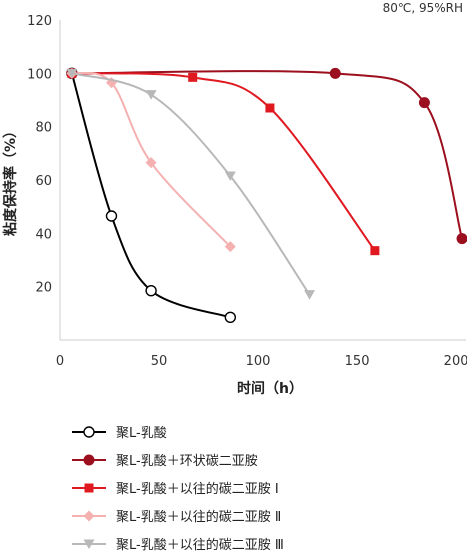 This screenshot has height=551, width=467. Describe the element at coordinates (43, 128) in the screenshot. I see `y-tick-label: 80` at that location.